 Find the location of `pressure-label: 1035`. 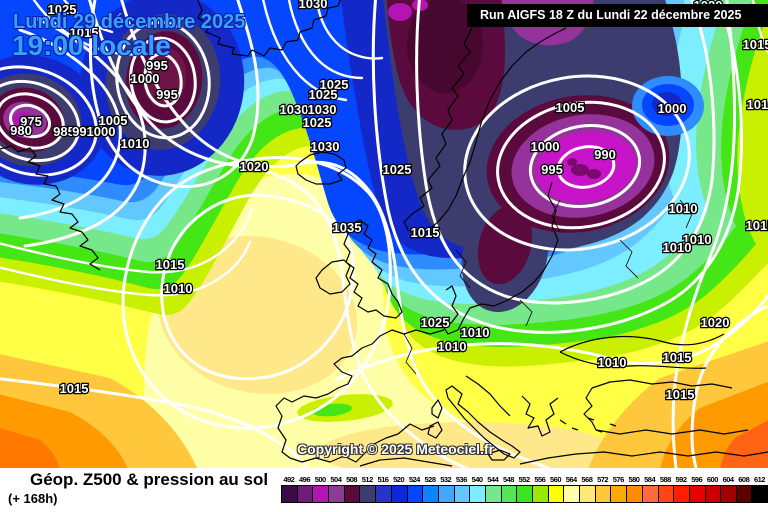

pressure-label: 1035 is located at coordinates (347, 227).